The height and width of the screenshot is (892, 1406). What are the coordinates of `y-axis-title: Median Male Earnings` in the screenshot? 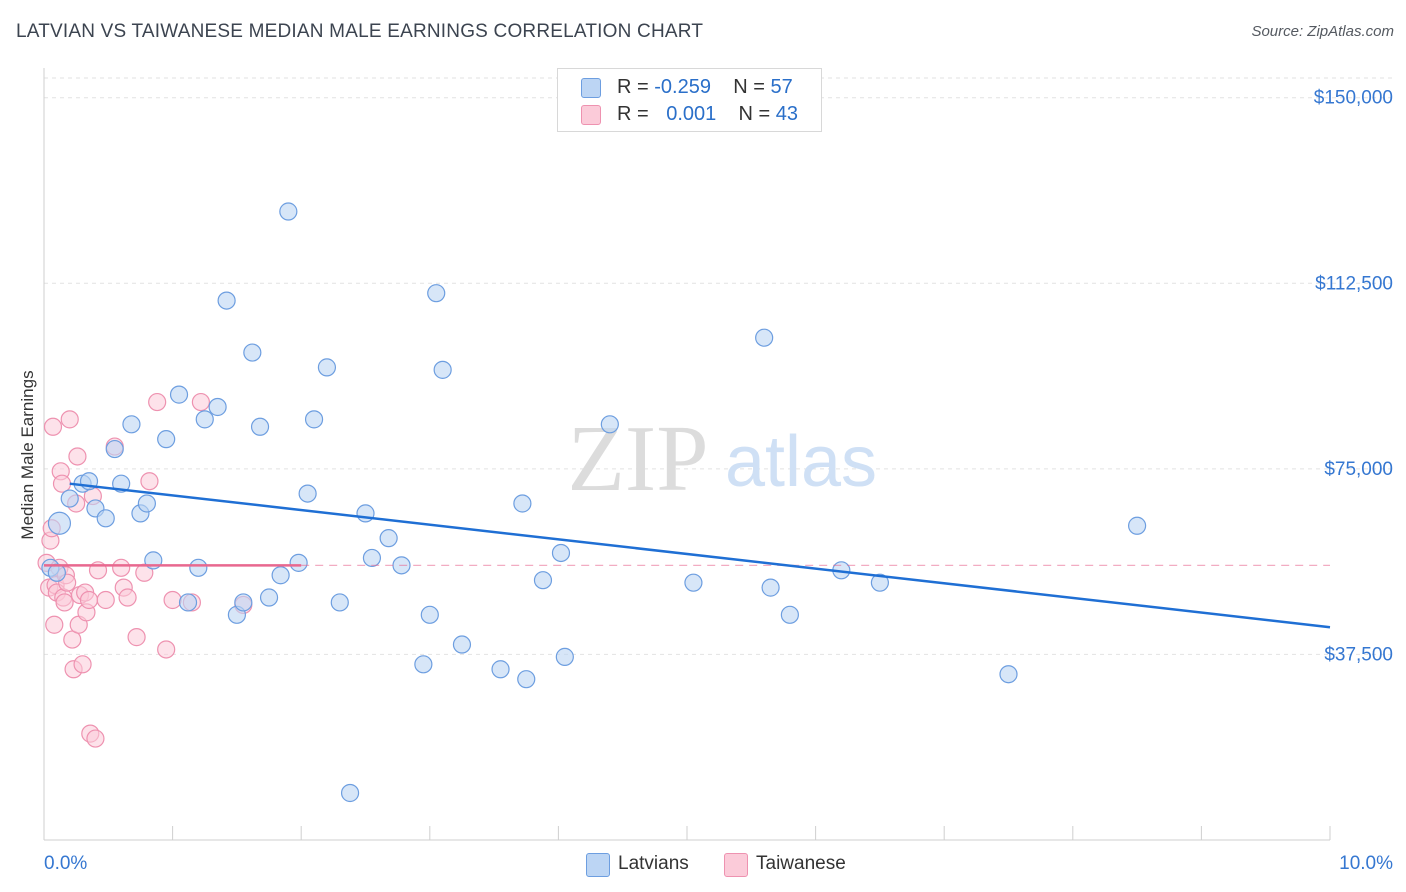 It's located at (27, 455).